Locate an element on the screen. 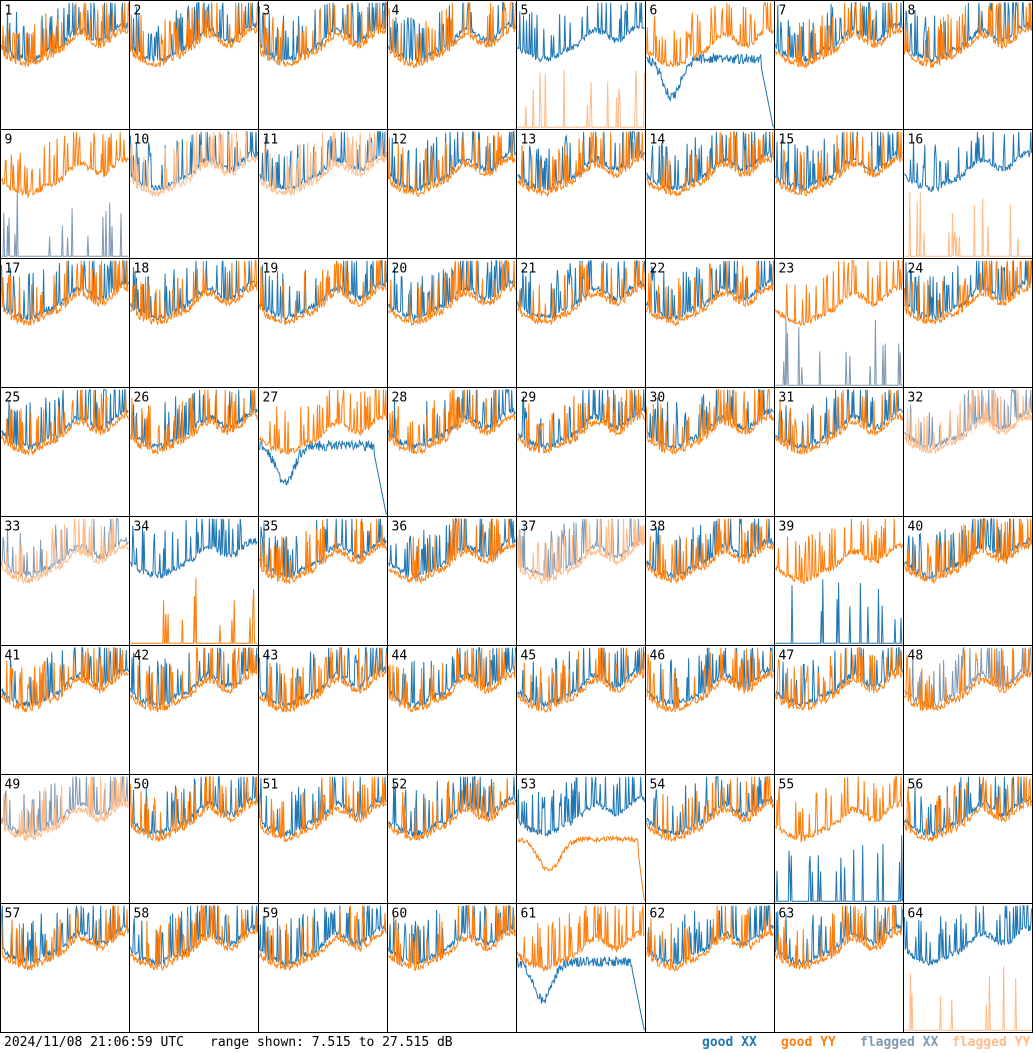 The height and width of the screenshot is (1053, 1033). panel-41: 41 is located at coordinates (65, 710).